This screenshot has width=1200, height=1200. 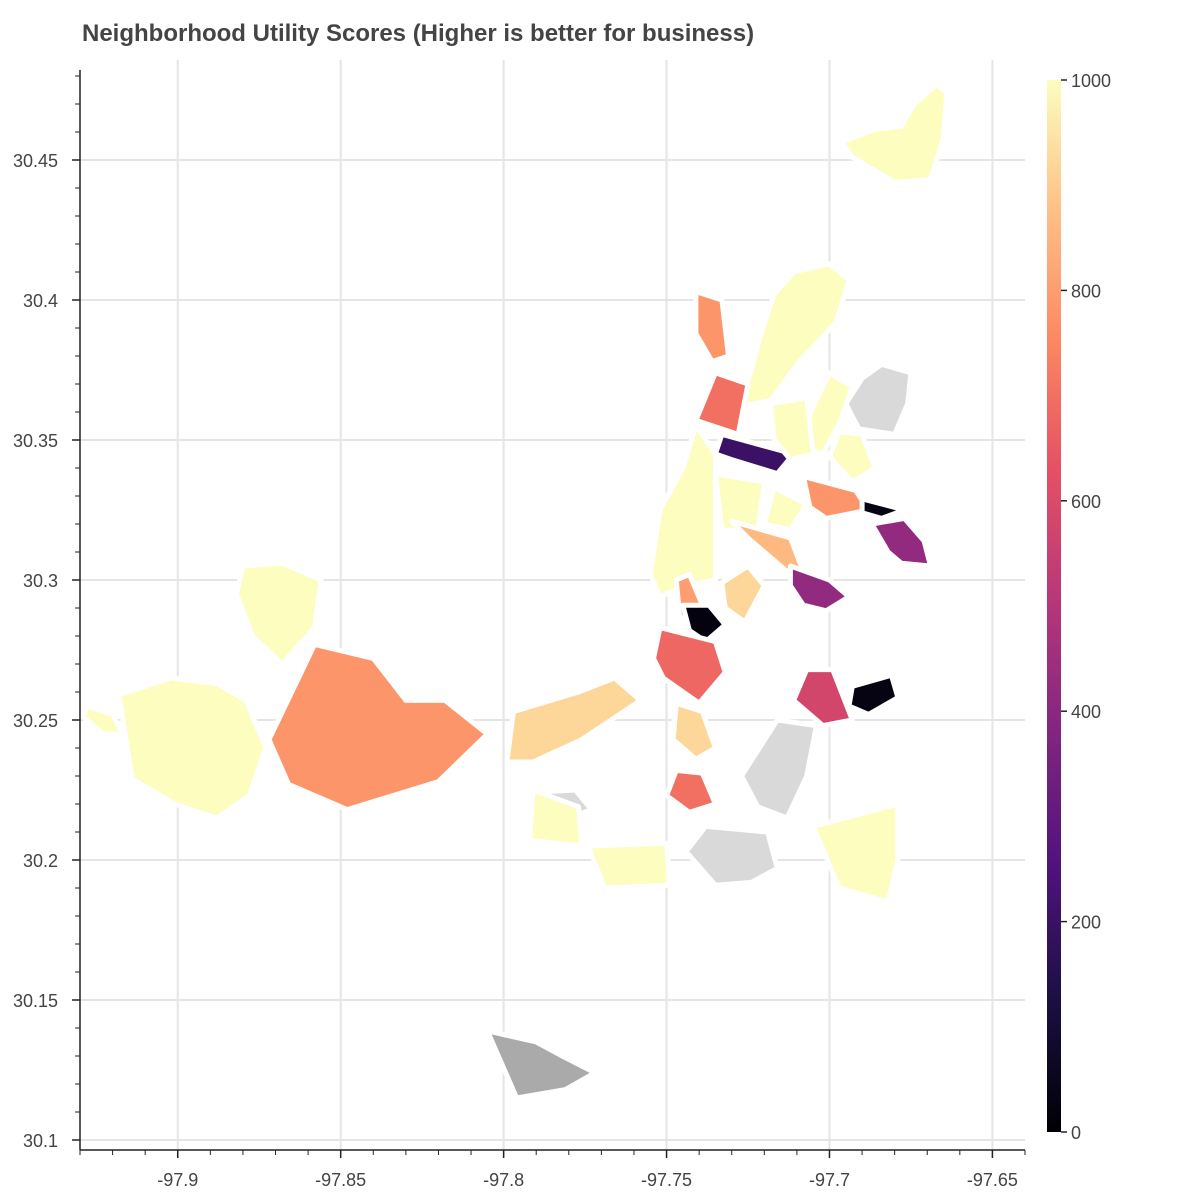 What do you see at coordinates (691, 791) in the screenshot?
I see `region-center-red-south` at bounding box center [691, 791].